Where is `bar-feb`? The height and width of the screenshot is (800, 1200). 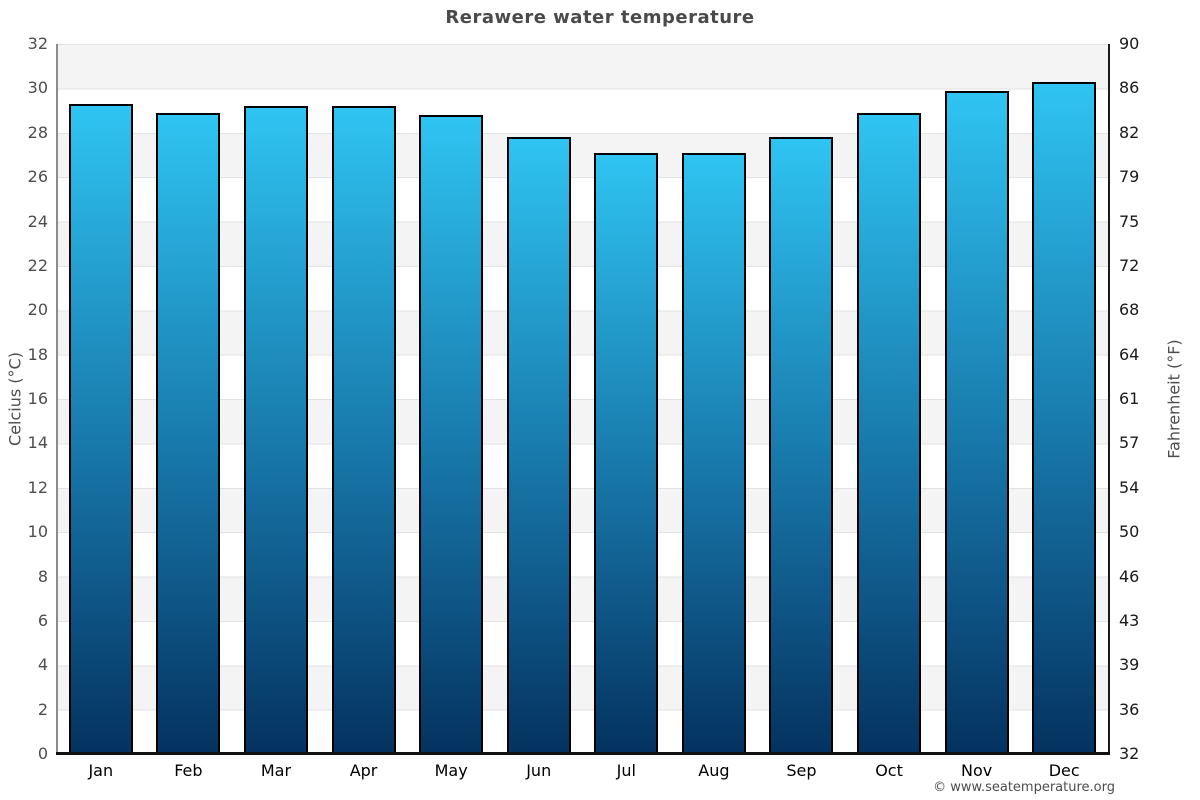
bar-feb is located at coordinates (188, 433).